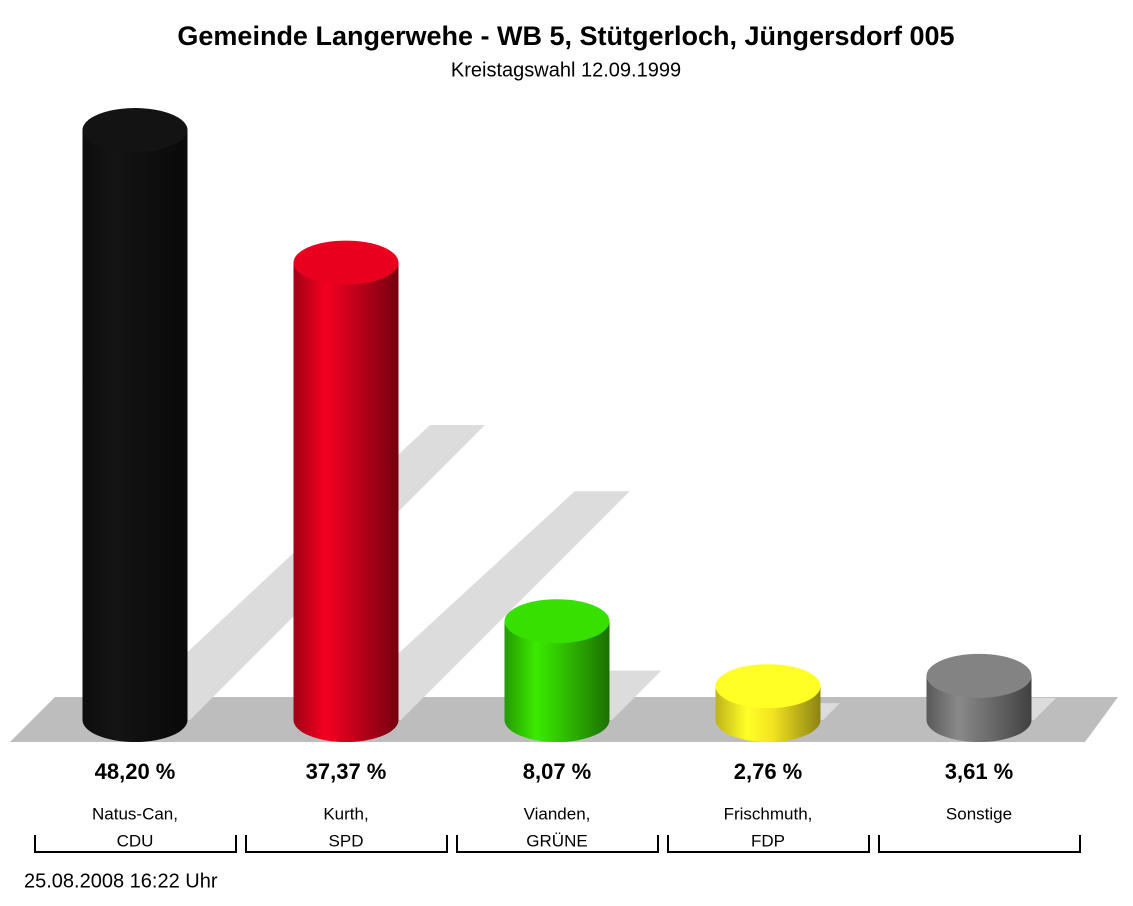 This screenshot has height=906, width=1133. Describe the element at coordinates (345, 813) in the screenshot. I see `category-label: Kurth,` at that location.